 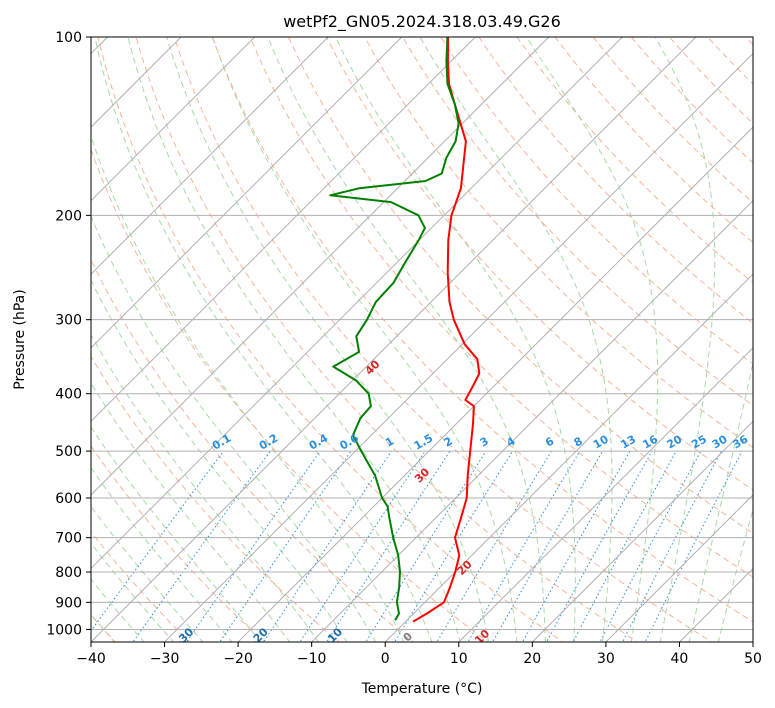 What do you see at coordinates (20, 339) in the screenshot?
I see `y-axis-label: Pressure (hPa)` at bounding box center [20, 339].